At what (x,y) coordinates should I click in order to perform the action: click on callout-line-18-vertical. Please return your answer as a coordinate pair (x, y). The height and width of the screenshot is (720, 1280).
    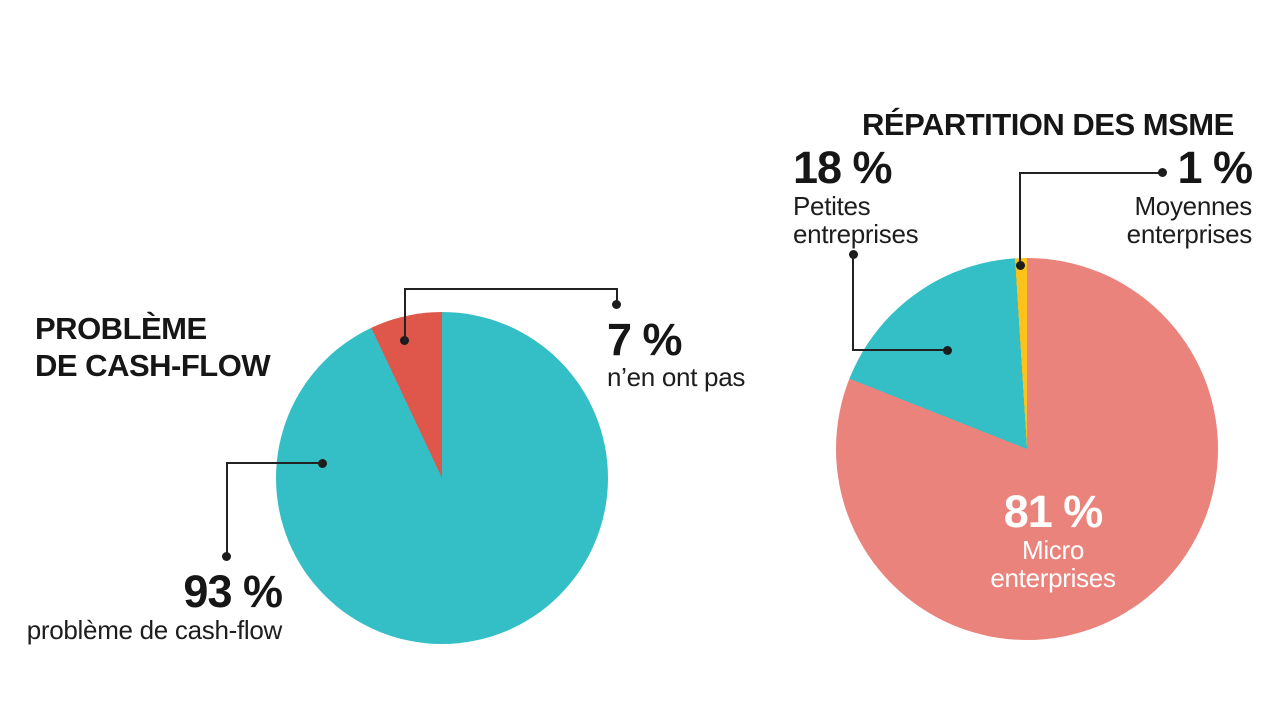
    Looking at the image, I should click on (853, 302).